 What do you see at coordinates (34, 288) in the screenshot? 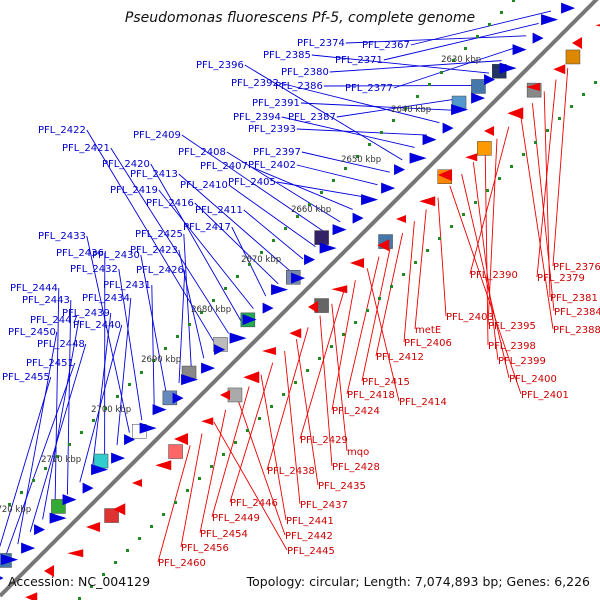
I see `forward-gene-label: PFL_2444` at bounding box center [34, 288].